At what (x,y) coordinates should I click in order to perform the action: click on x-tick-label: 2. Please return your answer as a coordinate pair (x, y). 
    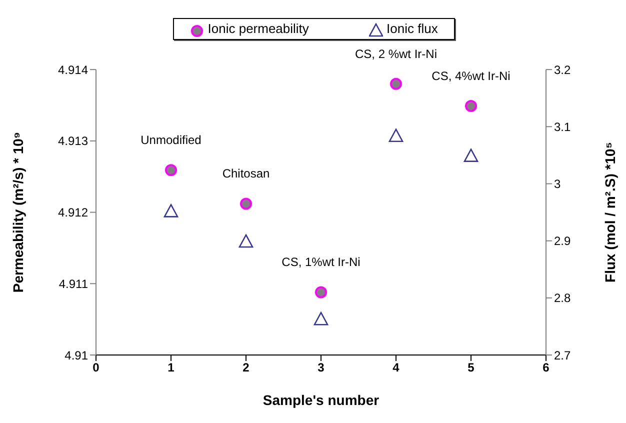
    Looking at the image, I should click on (246, 367).